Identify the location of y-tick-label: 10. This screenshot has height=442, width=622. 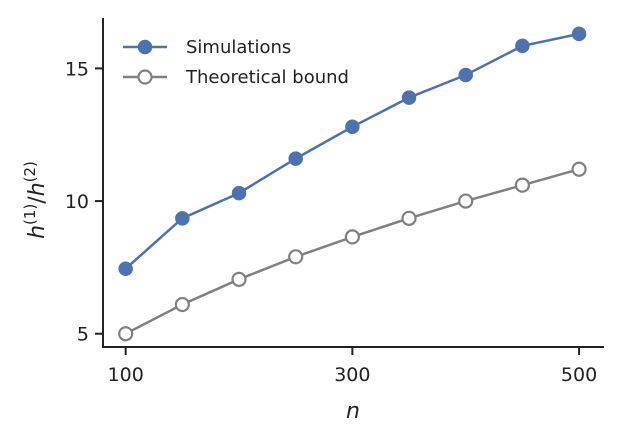
(77, 202).